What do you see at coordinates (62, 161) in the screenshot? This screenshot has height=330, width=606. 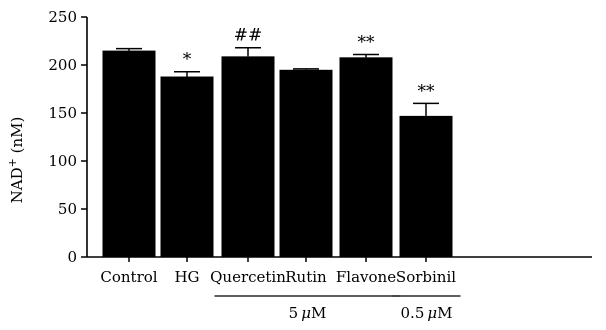 I see `y-tick-label: 100` at bounding box center [62, 161].